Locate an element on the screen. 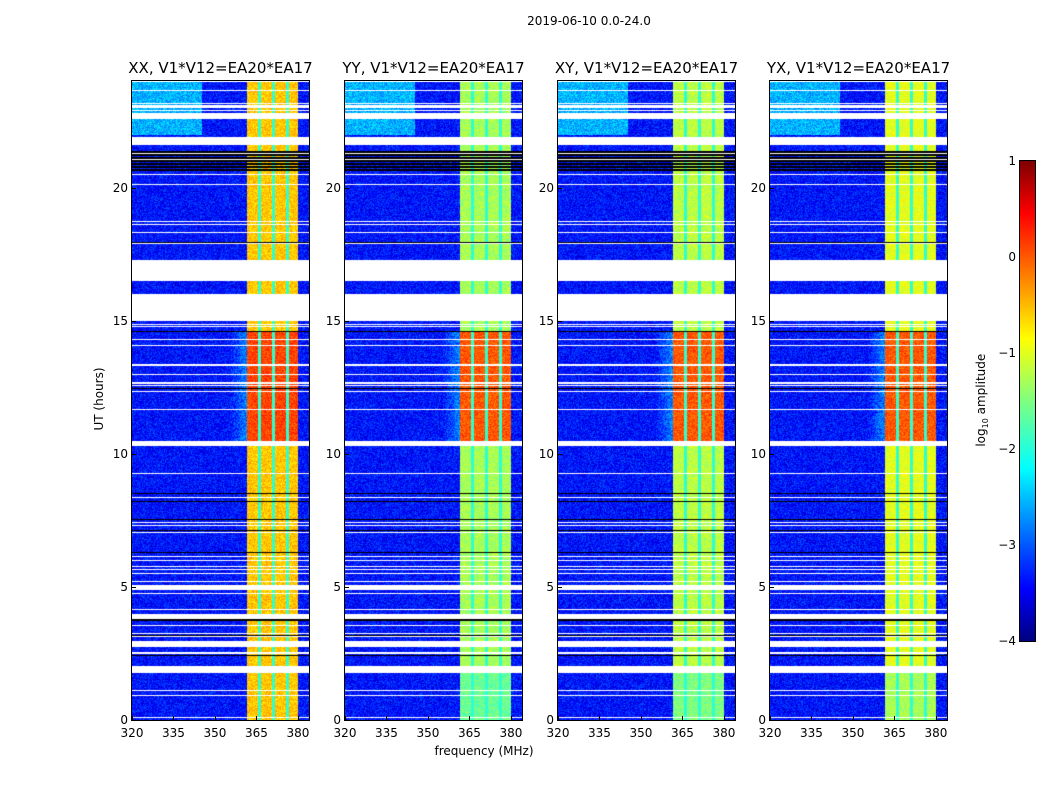  panel-title: YY, V1*V12=EA20*EA17 is located at coordinates (433, 68).